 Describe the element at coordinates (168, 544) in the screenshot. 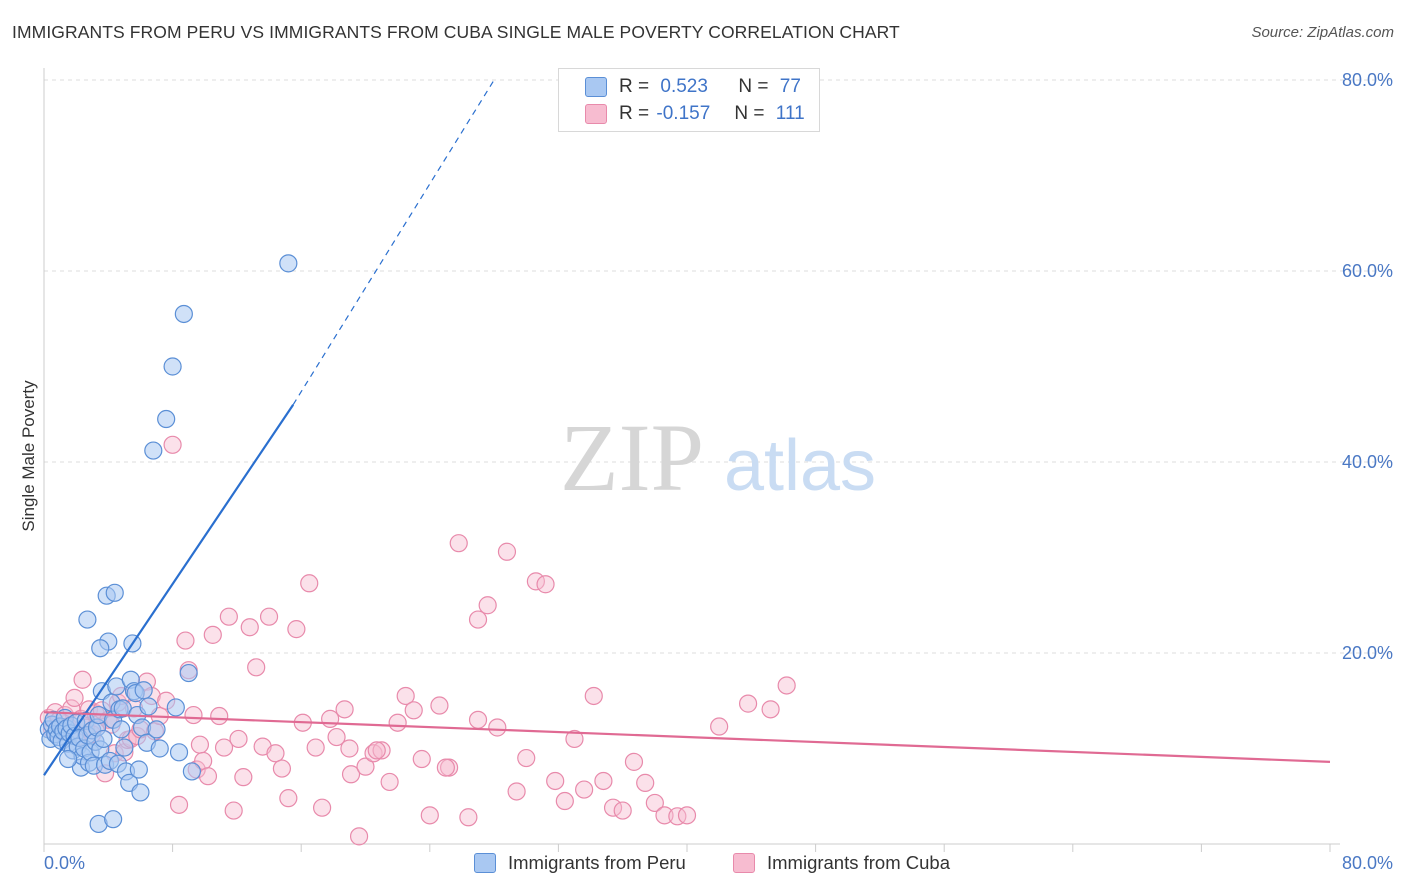

I see `peru-points` at that location.